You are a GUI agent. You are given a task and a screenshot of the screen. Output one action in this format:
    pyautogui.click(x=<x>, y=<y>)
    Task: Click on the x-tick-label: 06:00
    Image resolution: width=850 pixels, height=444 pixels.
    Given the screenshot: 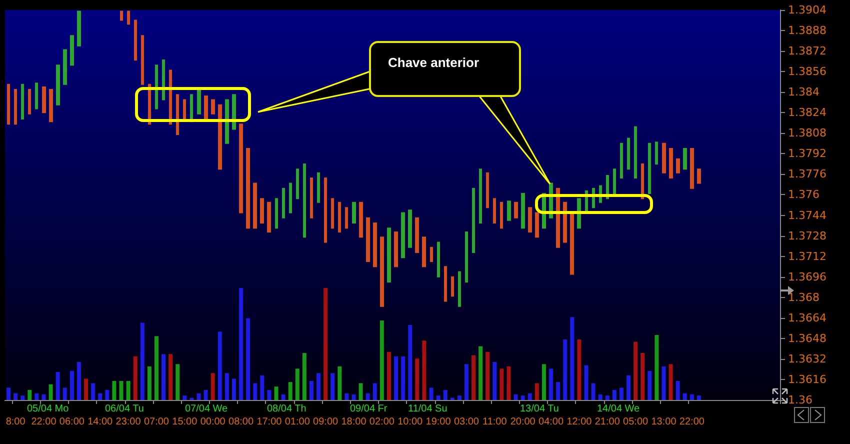 What is the action you would take?
    pyautogui.click(x=72, y=422)
    